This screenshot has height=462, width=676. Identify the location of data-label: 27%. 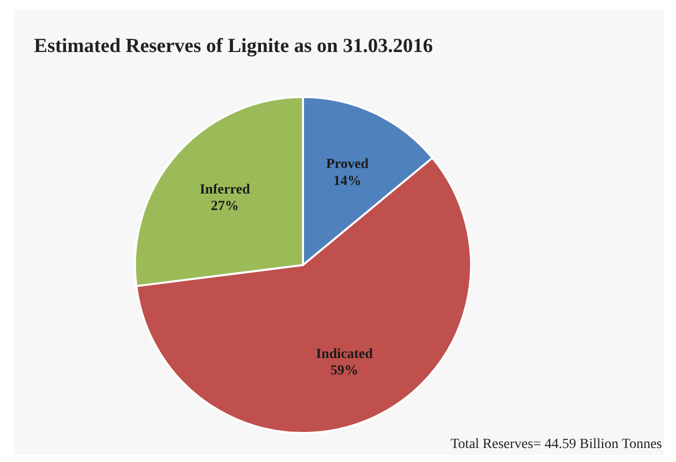
(224, 206).